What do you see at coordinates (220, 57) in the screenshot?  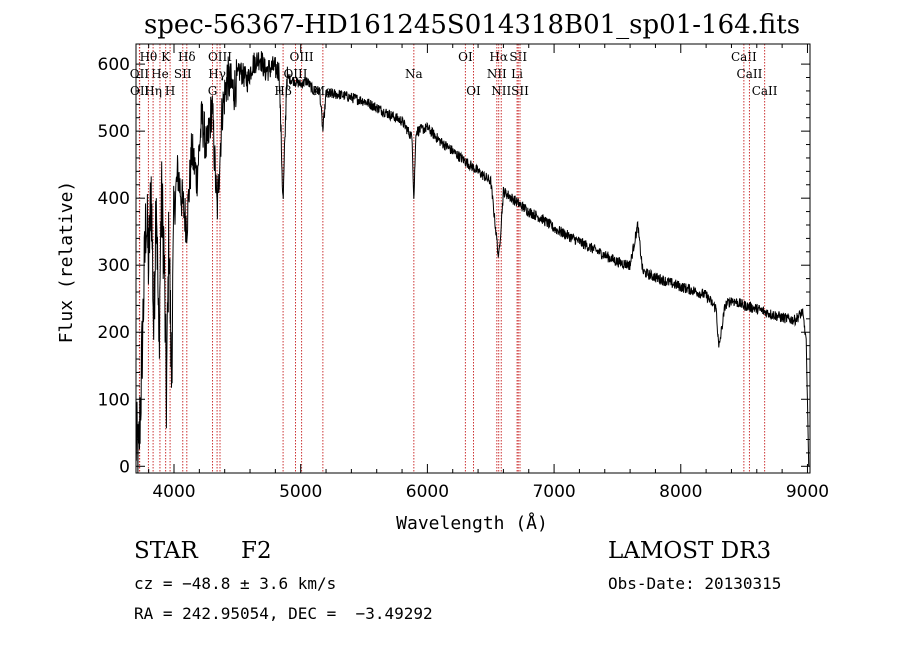 I see `line-marker-label-3: OIII` at bounding box center [220, 57].